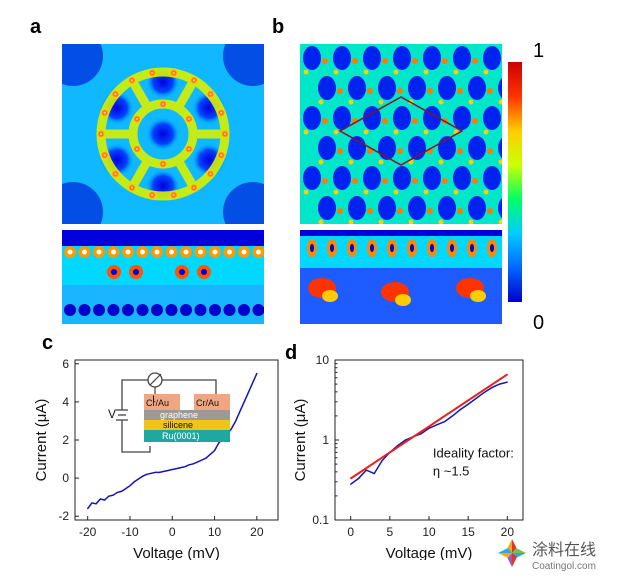 The height and width of the screenshot is (583, 622). Describe the element at coordinates (468, 532) in the screenshot. I see `x-tick-label: 15` at that location.